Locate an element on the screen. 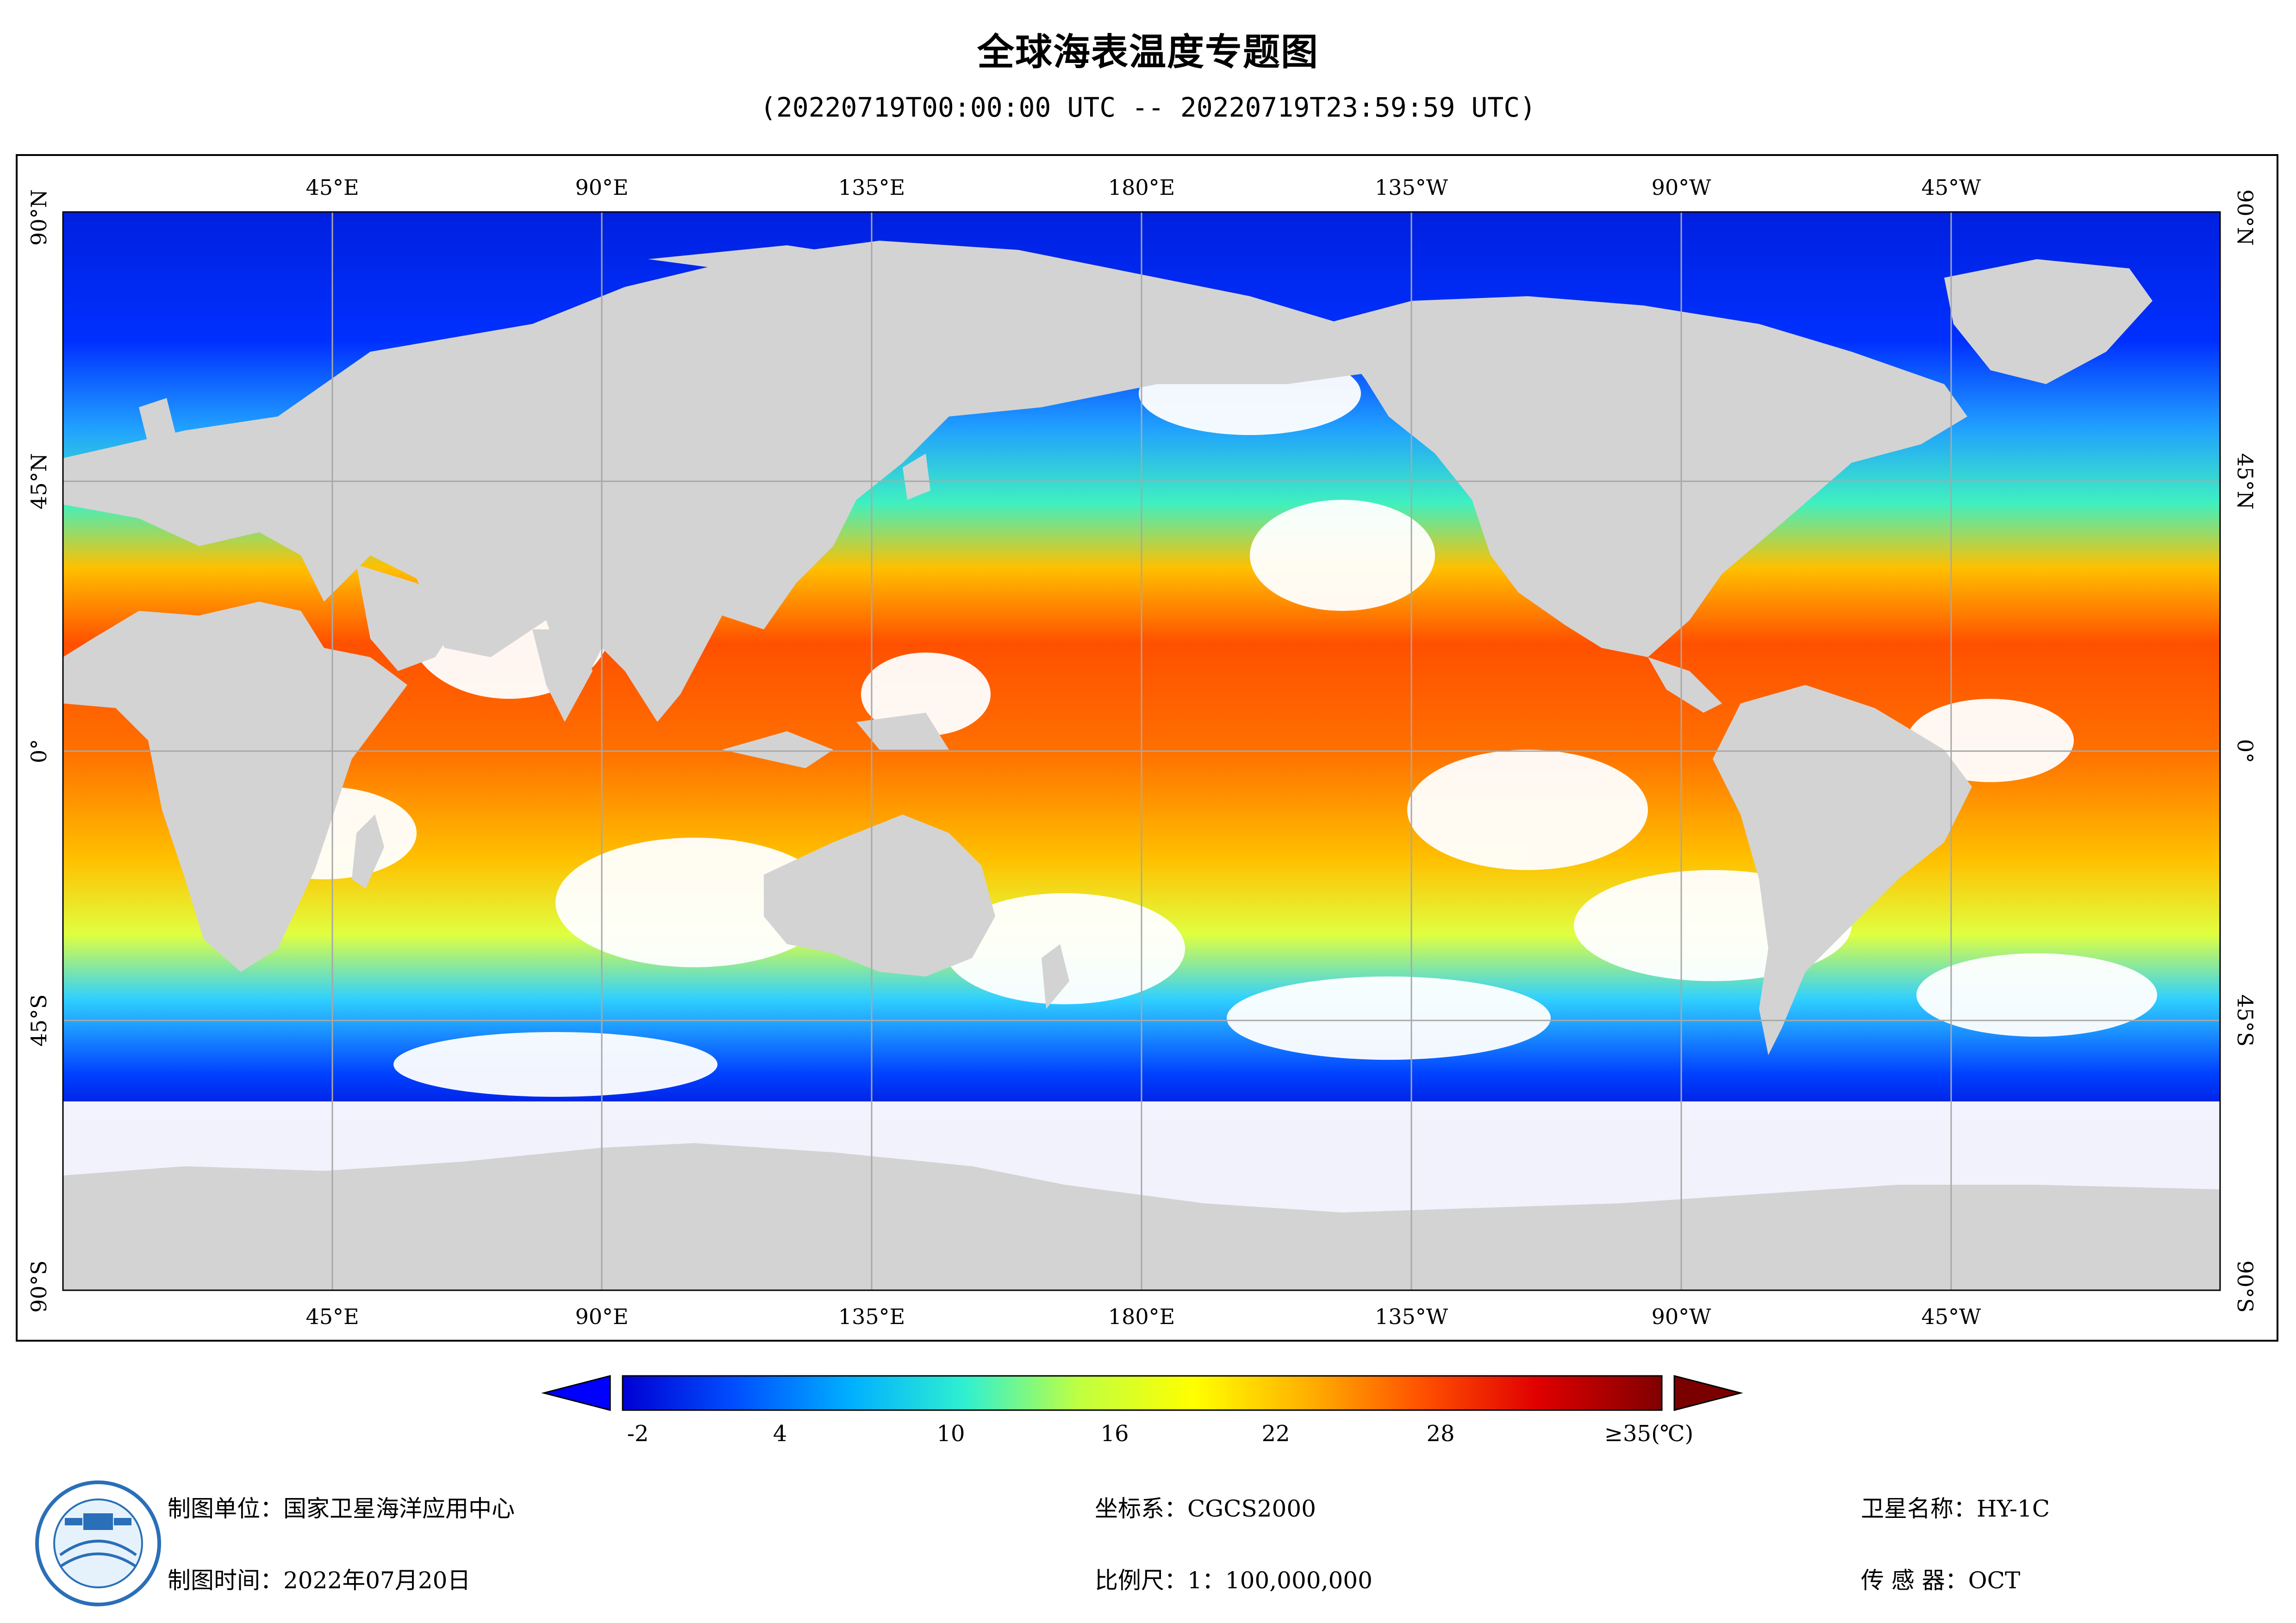 This screenshot has width=2296, height=1623. lat-tick-left-3: 45°S is located at coordinates (38, 1020).